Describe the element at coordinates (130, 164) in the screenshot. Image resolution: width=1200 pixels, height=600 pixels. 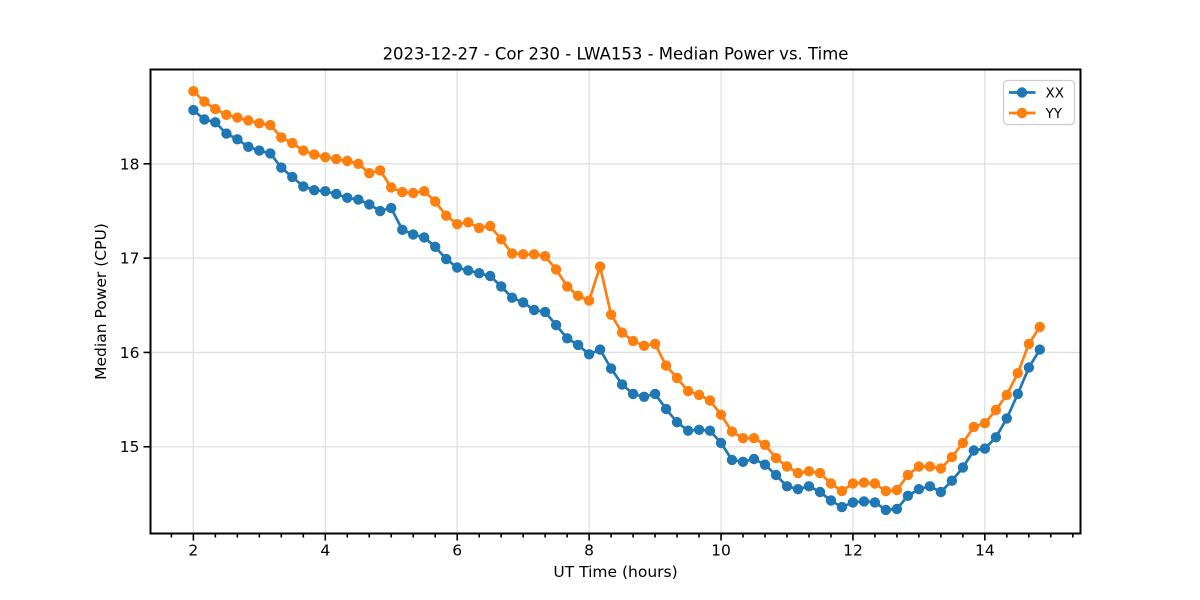
I see `y-tick-label: 18` at that location.